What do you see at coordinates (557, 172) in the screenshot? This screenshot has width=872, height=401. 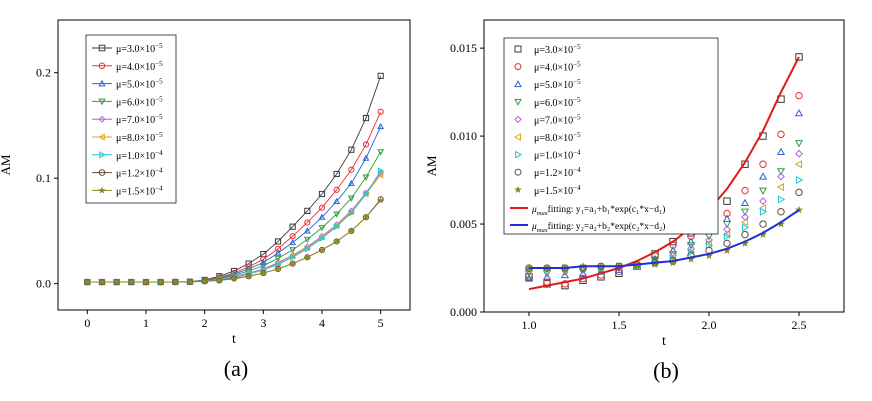 I see `legend-label: μ=1.2×10−4` at bounding box center [557, 172].